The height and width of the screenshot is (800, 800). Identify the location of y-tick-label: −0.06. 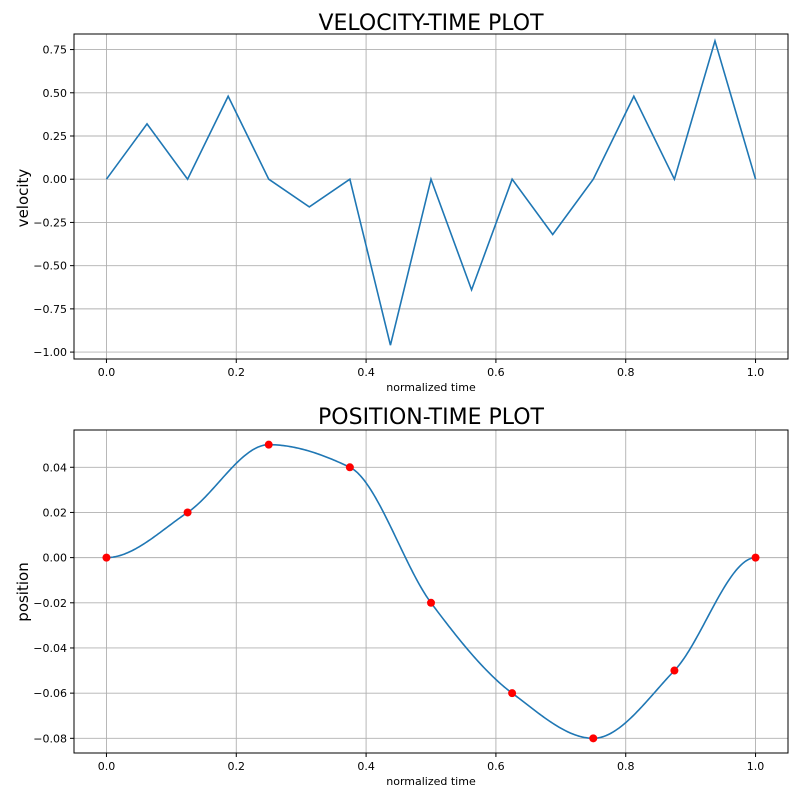
(50, 693).